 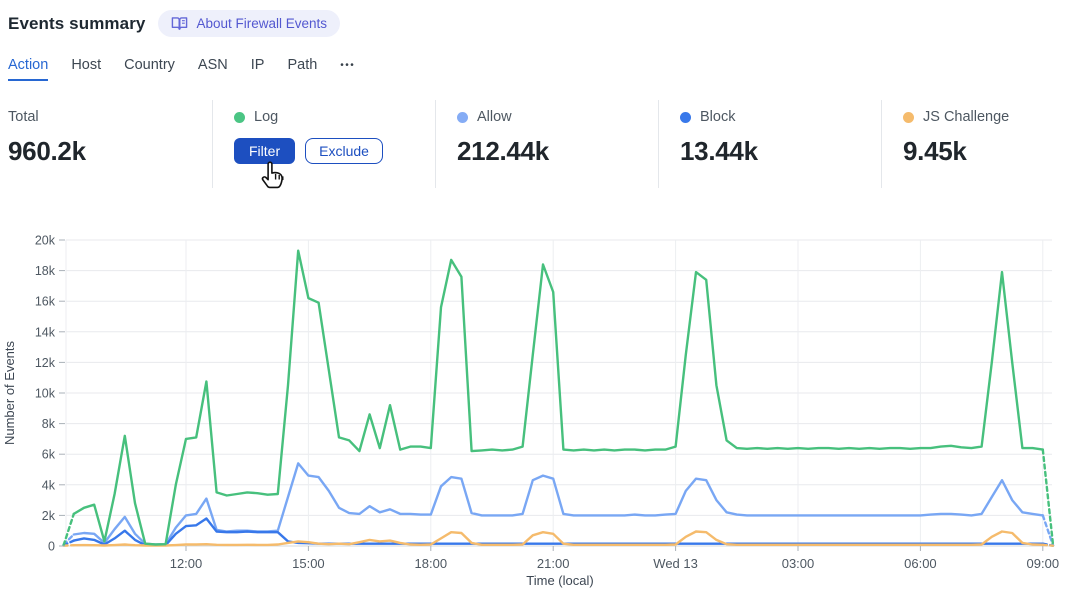 I want to click on series-line-block, so click(x=558, y=532).